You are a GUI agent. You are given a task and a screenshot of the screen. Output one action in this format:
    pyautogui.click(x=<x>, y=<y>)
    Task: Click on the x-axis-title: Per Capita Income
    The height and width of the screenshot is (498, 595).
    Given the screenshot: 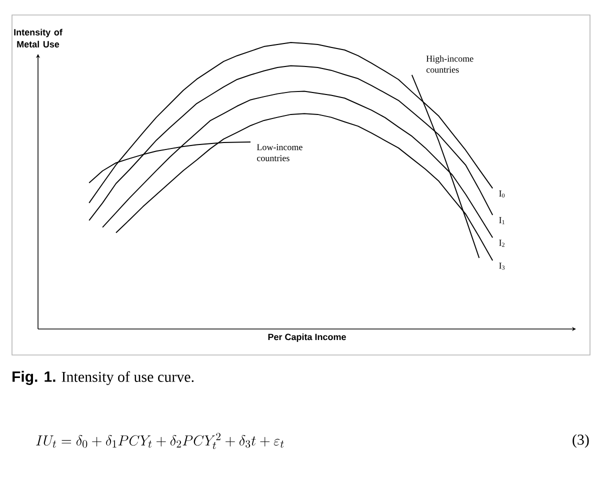 What is the action you would take?
    pyautogui.click(x=307, y=338)
    